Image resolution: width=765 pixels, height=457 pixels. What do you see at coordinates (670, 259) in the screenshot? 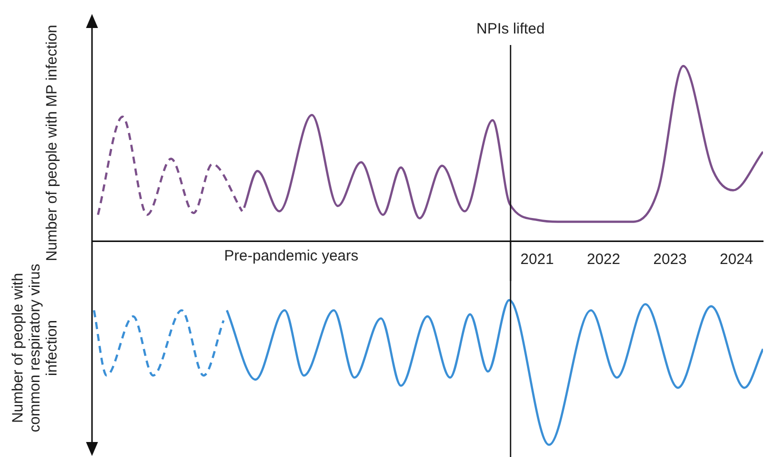
I see `x-tick-label: 2023` at bounding box center [670, 259].